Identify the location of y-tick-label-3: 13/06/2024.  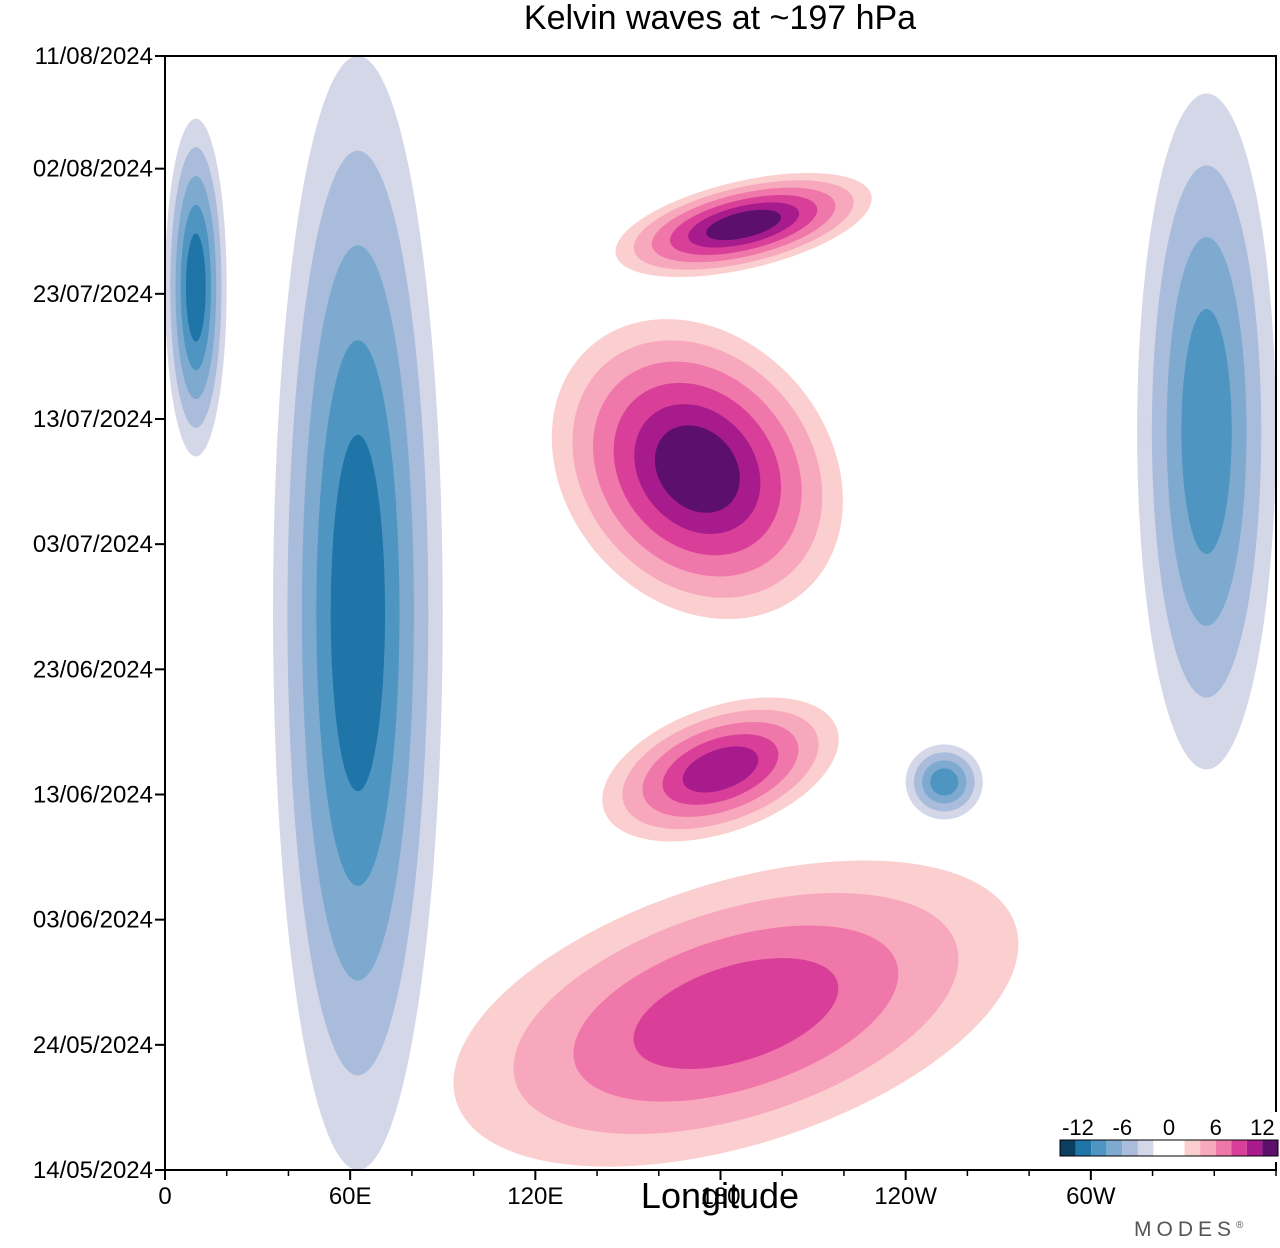
(93, 794).